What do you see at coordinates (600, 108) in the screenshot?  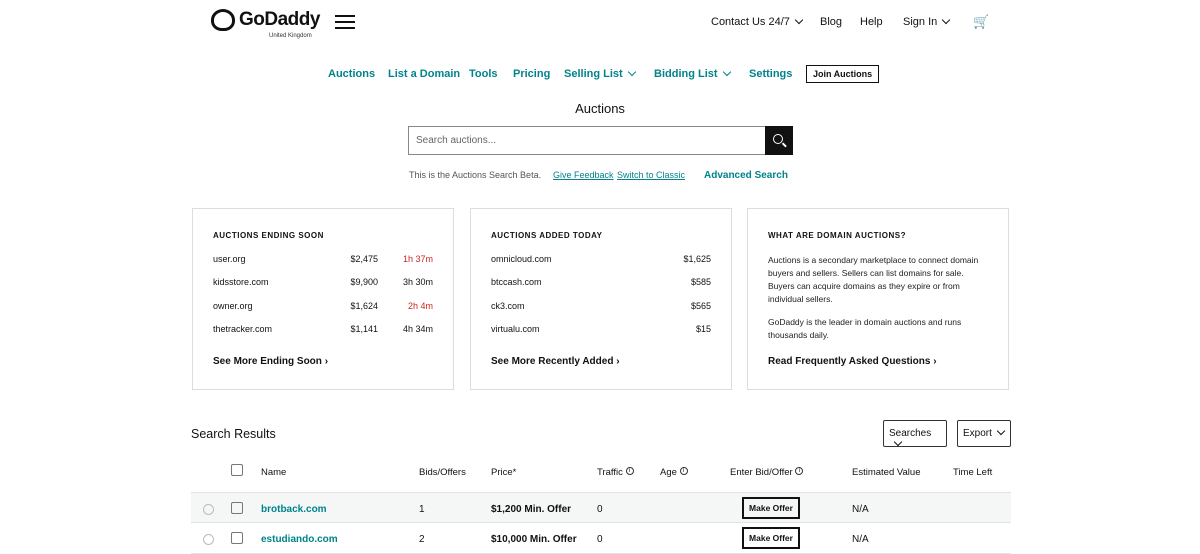 I see `page-title: Auctions` at bounding box center [600, 108].